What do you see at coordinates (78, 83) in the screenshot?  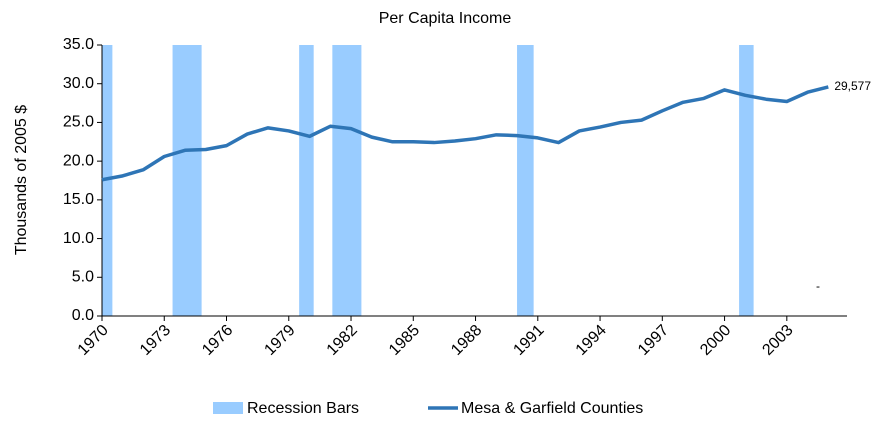 I see `y-tick-label: 30.0` at bounding box center [78, 83].